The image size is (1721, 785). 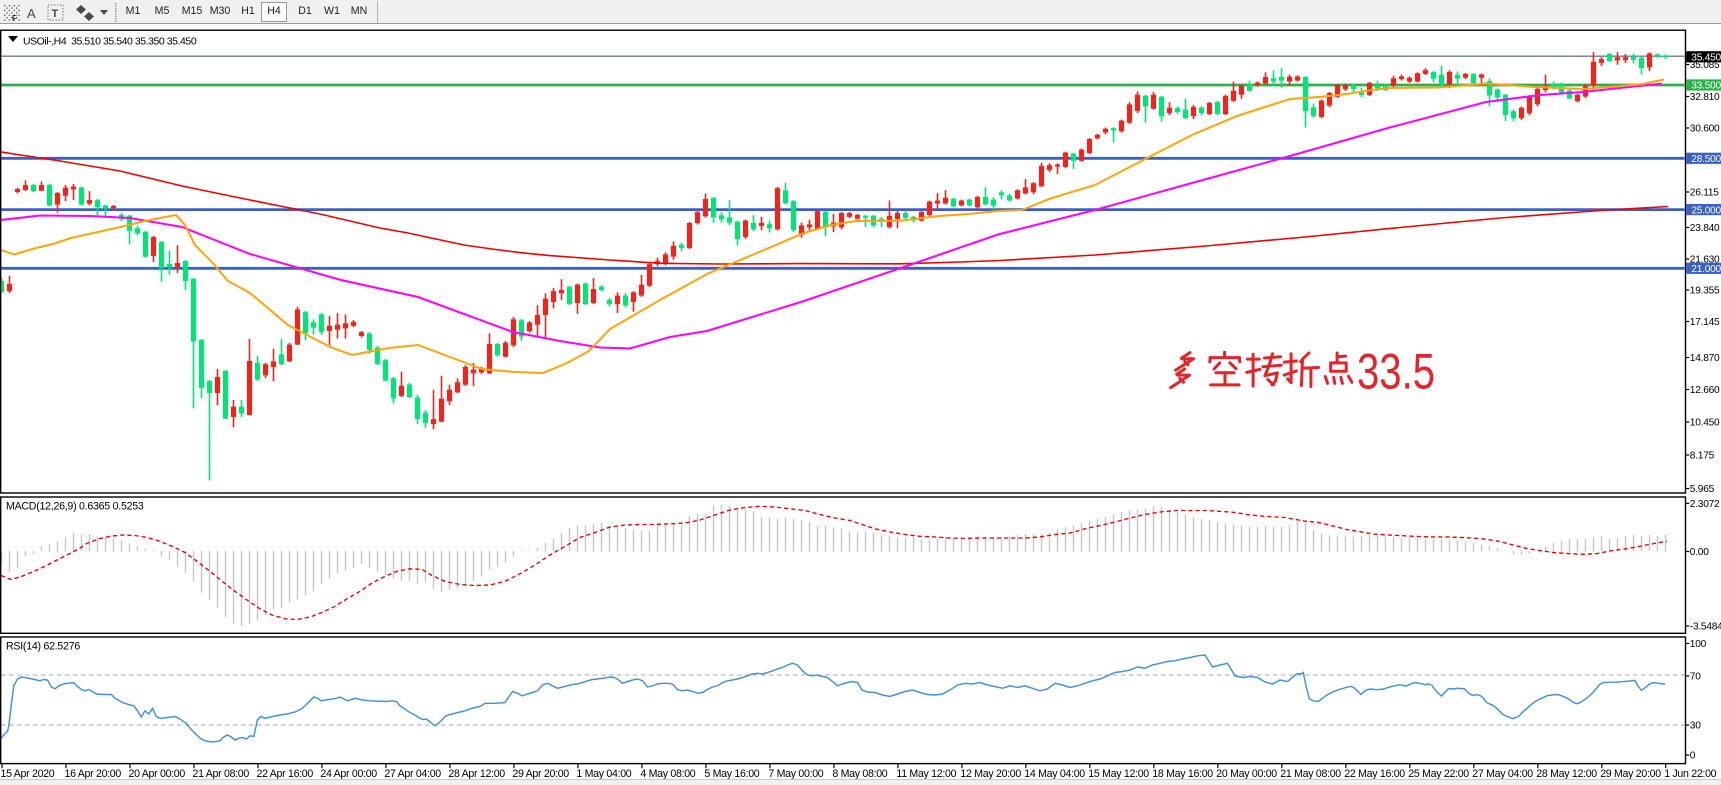 What do you see at coordinates (1396, 372) in the screenshot?
I see `svg-text: 33.5` at bounding box center [1396, 372].